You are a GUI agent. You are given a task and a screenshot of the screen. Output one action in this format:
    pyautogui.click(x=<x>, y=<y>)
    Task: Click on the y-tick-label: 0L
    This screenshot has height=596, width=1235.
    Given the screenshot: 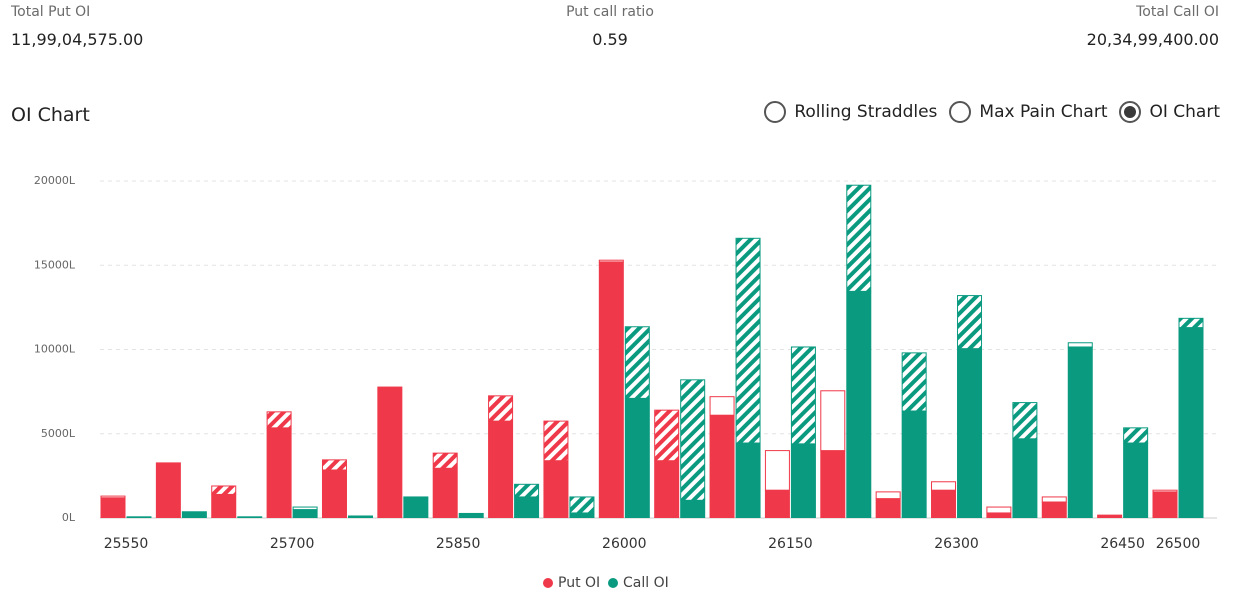 What is the action you would take?
    pyautogui.click(x=69, y=517)
    